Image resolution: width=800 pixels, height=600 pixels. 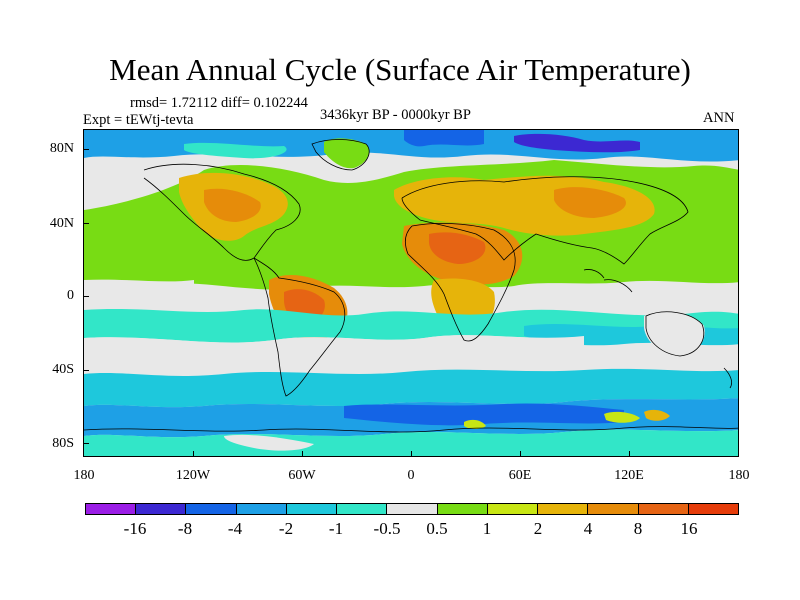 What do you see at coordinates (487, 528) in the screenshot?
I see `colorbar-label: 1` at bounding box center [487, 528].